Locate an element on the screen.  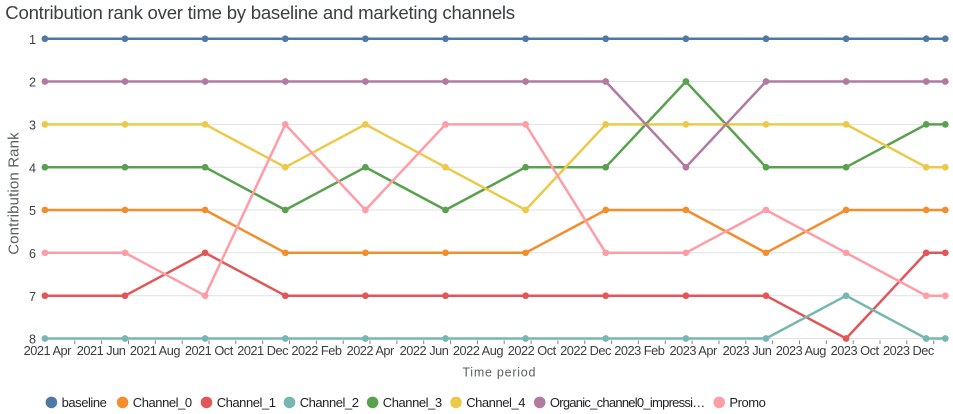
svg-text: 2021 Apr is located at coordinates (48, 350).